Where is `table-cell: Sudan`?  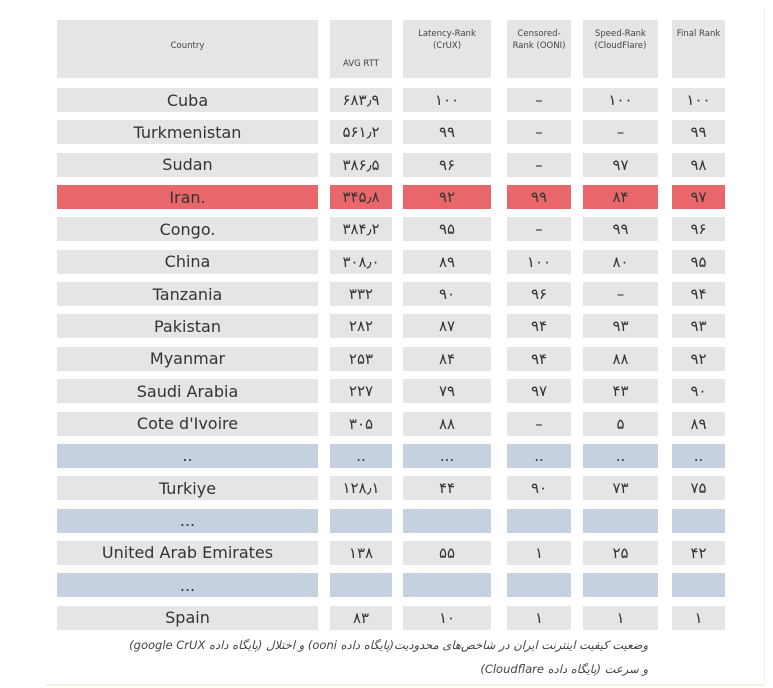 table-cell: Sudan is located at coordinates (187, 164).